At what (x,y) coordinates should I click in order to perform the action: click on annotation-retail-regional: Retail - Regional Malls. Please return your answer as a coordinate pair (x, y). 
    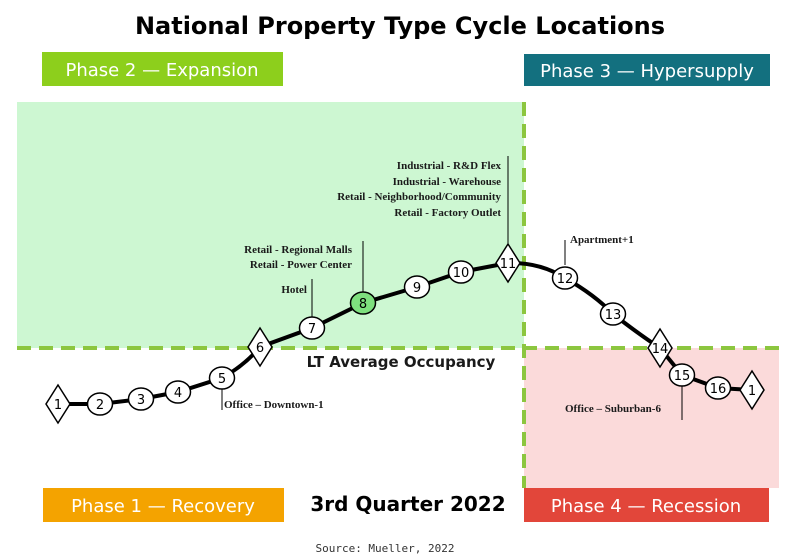
    Looking at the image, I should click on (298, 250).